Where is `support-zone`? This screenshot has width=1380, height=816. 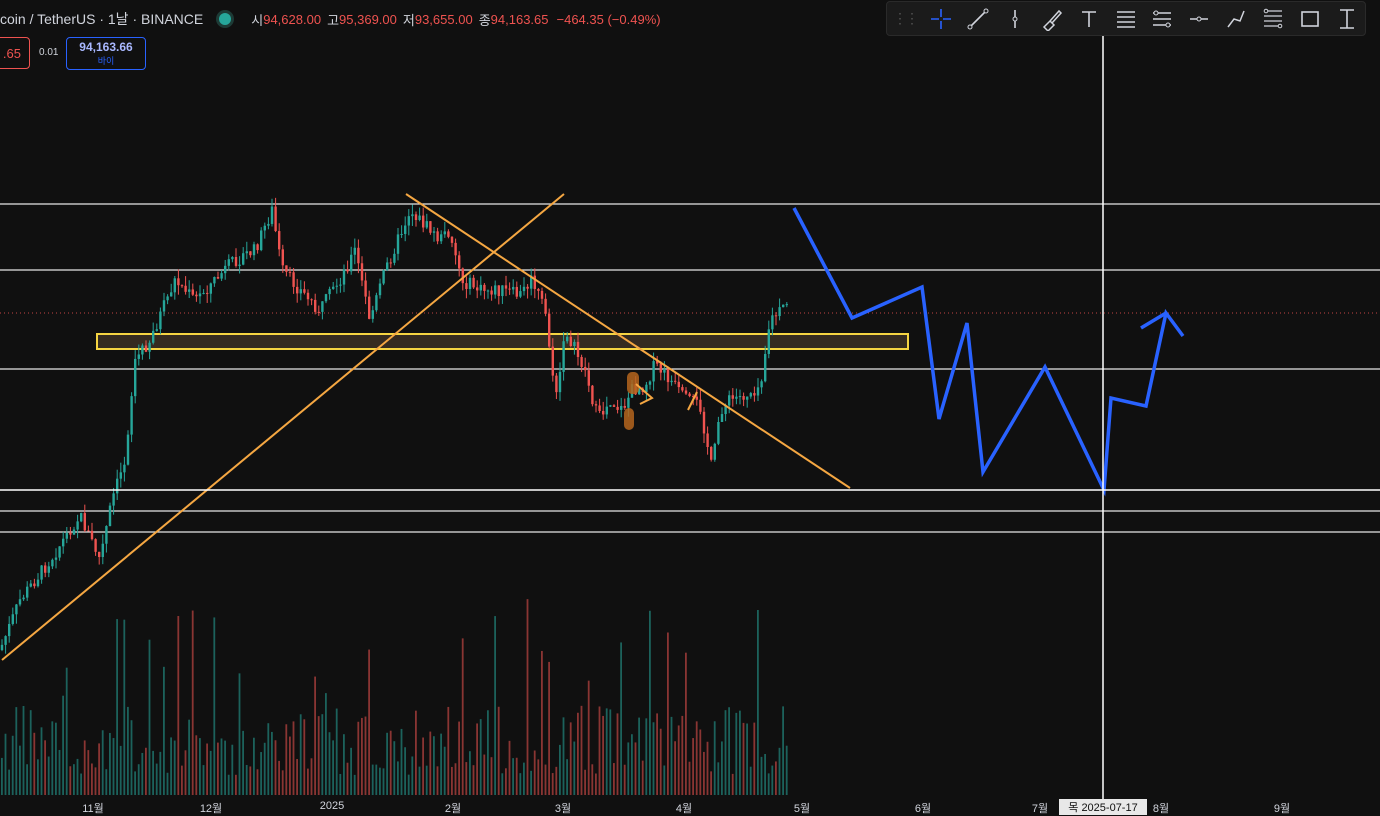
support-zone is located at coordinates (502, 341).